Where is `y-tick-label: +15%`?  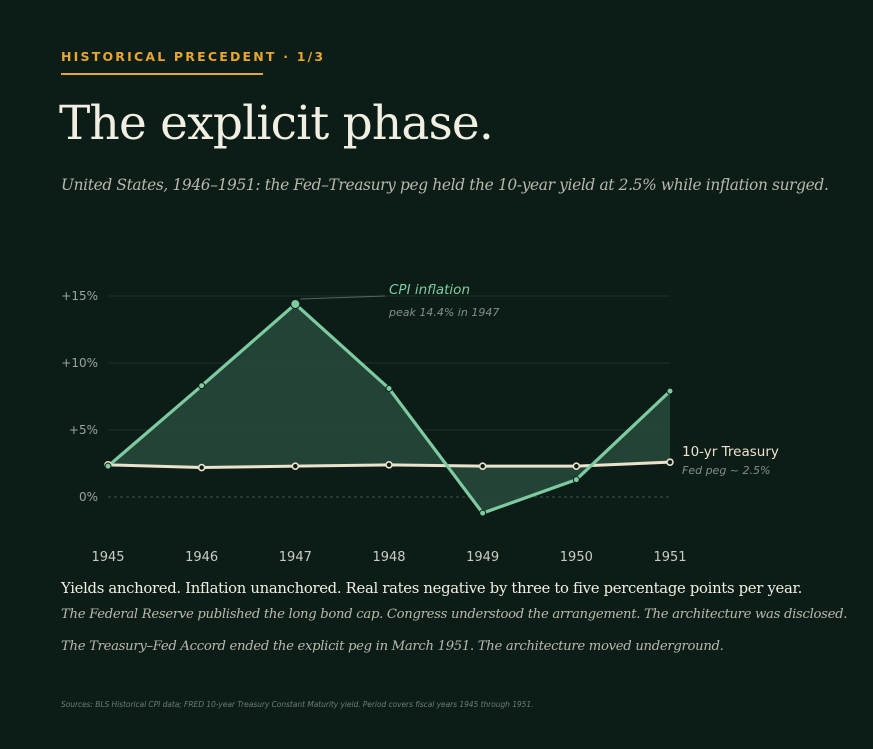 y-tick-label: +15% is located at coordinates (79, 296).